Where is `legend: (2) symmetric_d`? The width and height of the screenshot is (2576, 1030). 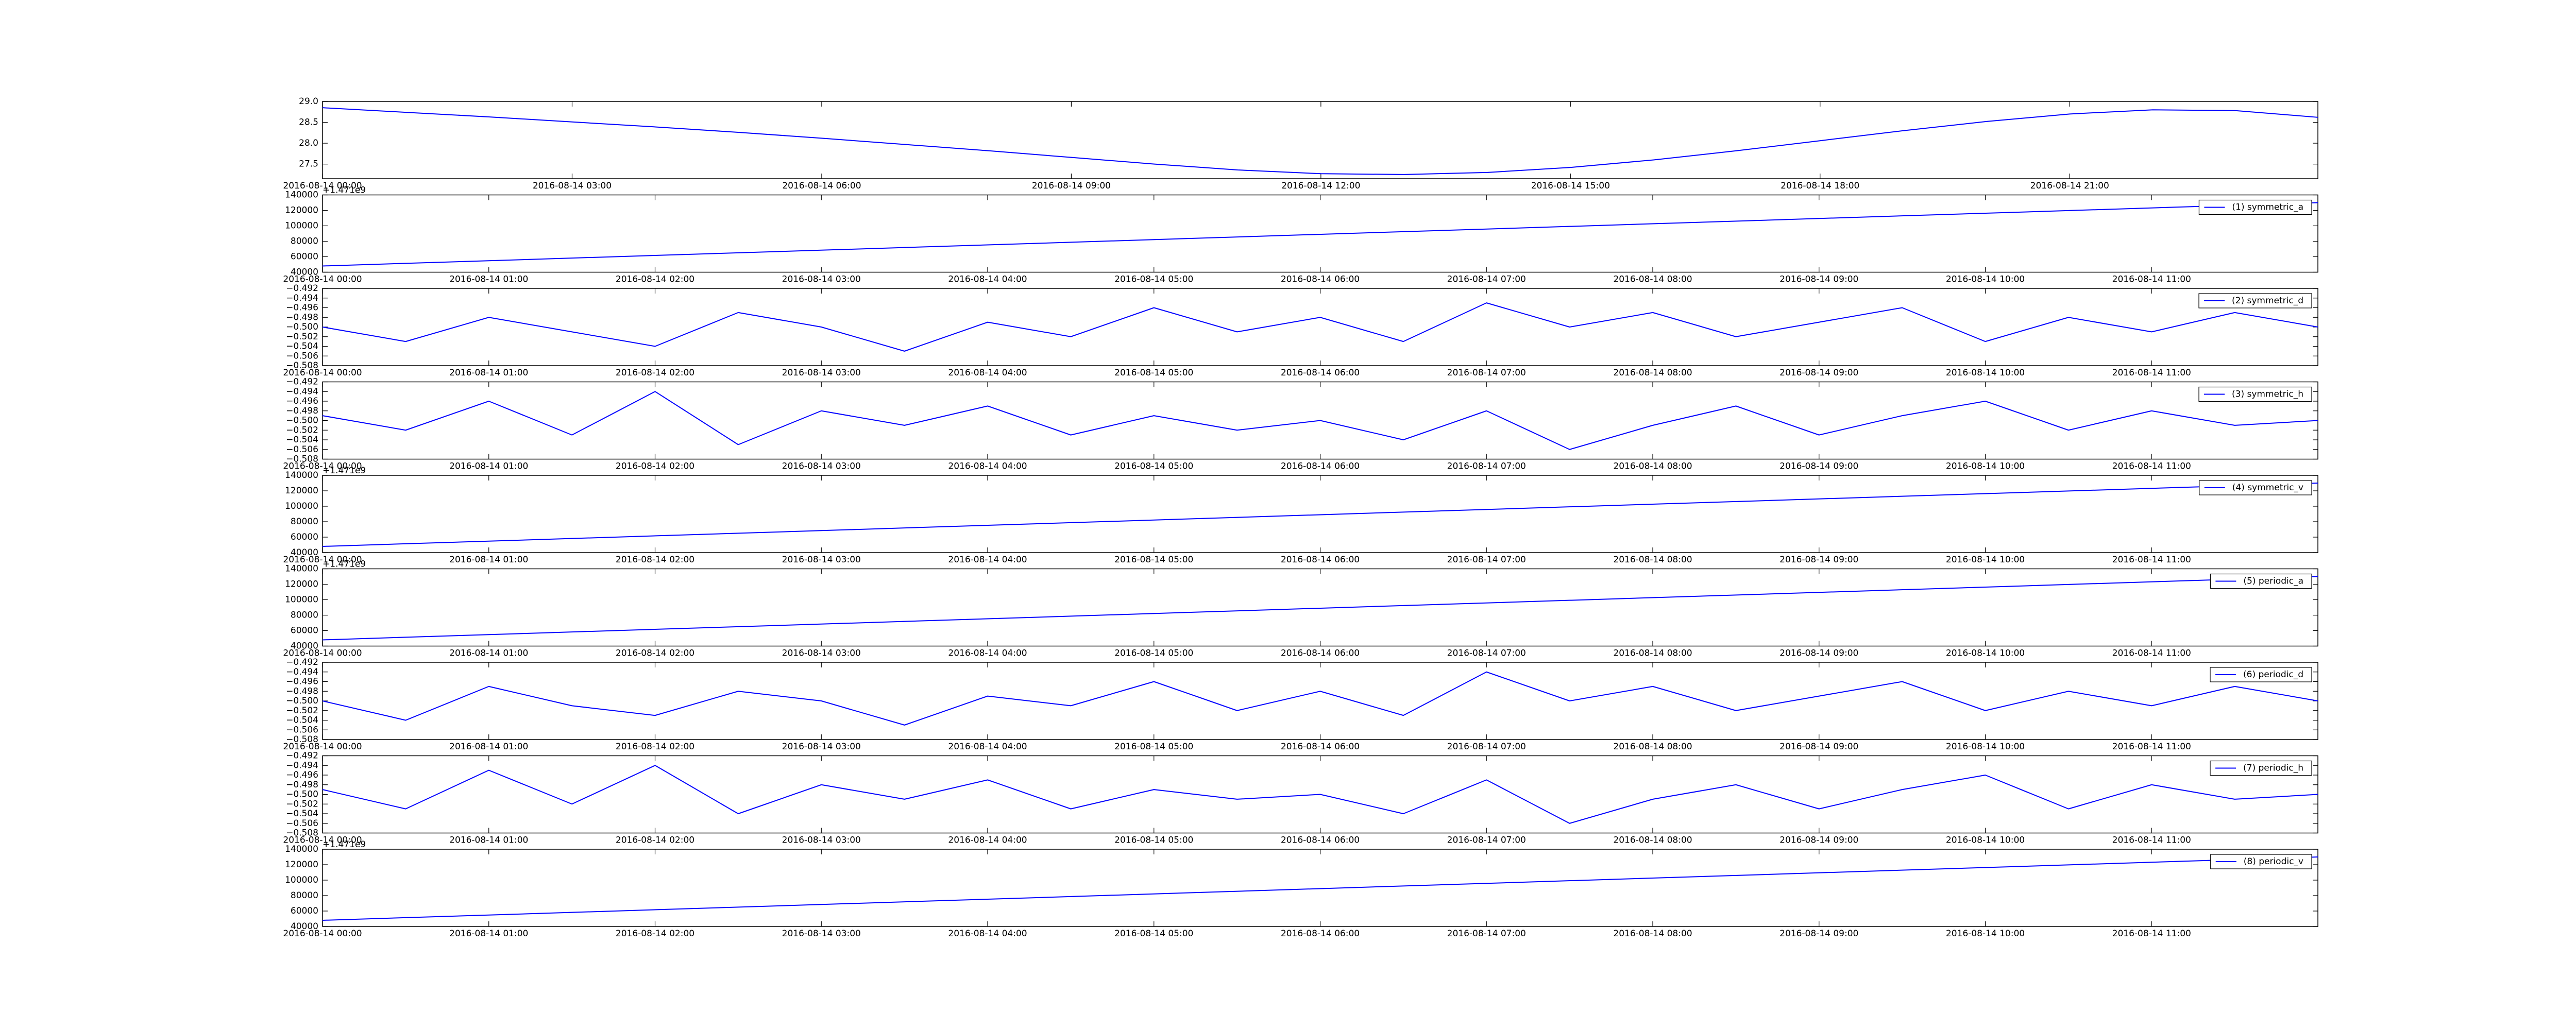 legend: (2) symmetric_d is located at coordinates (2255, 300).